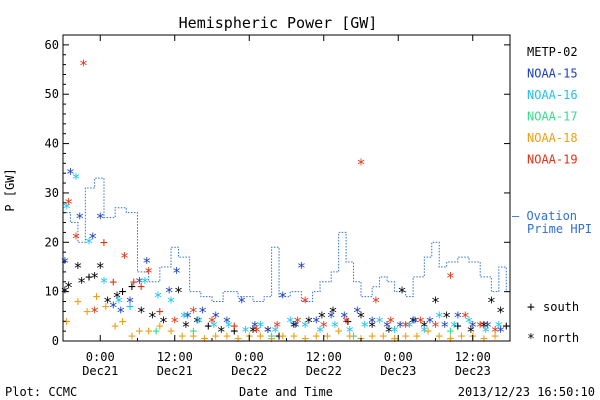 This screenshot has width=600, height=400. What do you see at coordinates (52, 144) in the screenshot?
I see `y-tick-label: 40` at bounding box center [52, 144].